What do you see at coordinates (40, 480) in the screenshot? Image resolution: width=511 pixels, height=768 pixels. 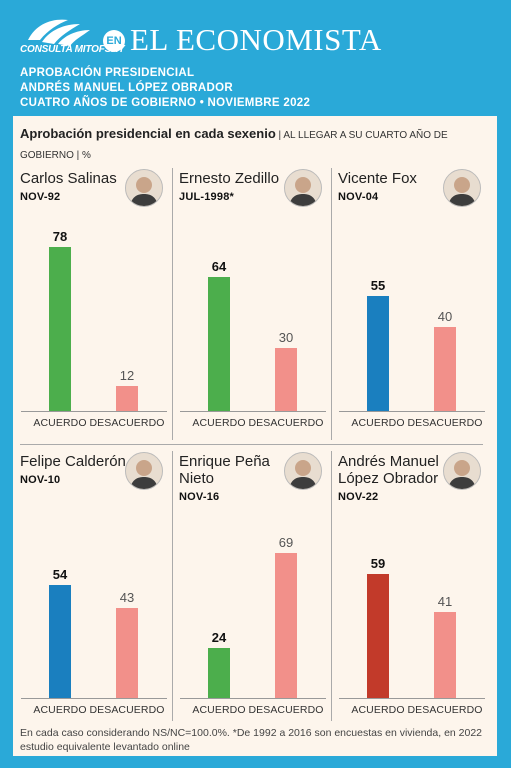 I see `survey-date: NOV-10` at bounding box center [40, 480].